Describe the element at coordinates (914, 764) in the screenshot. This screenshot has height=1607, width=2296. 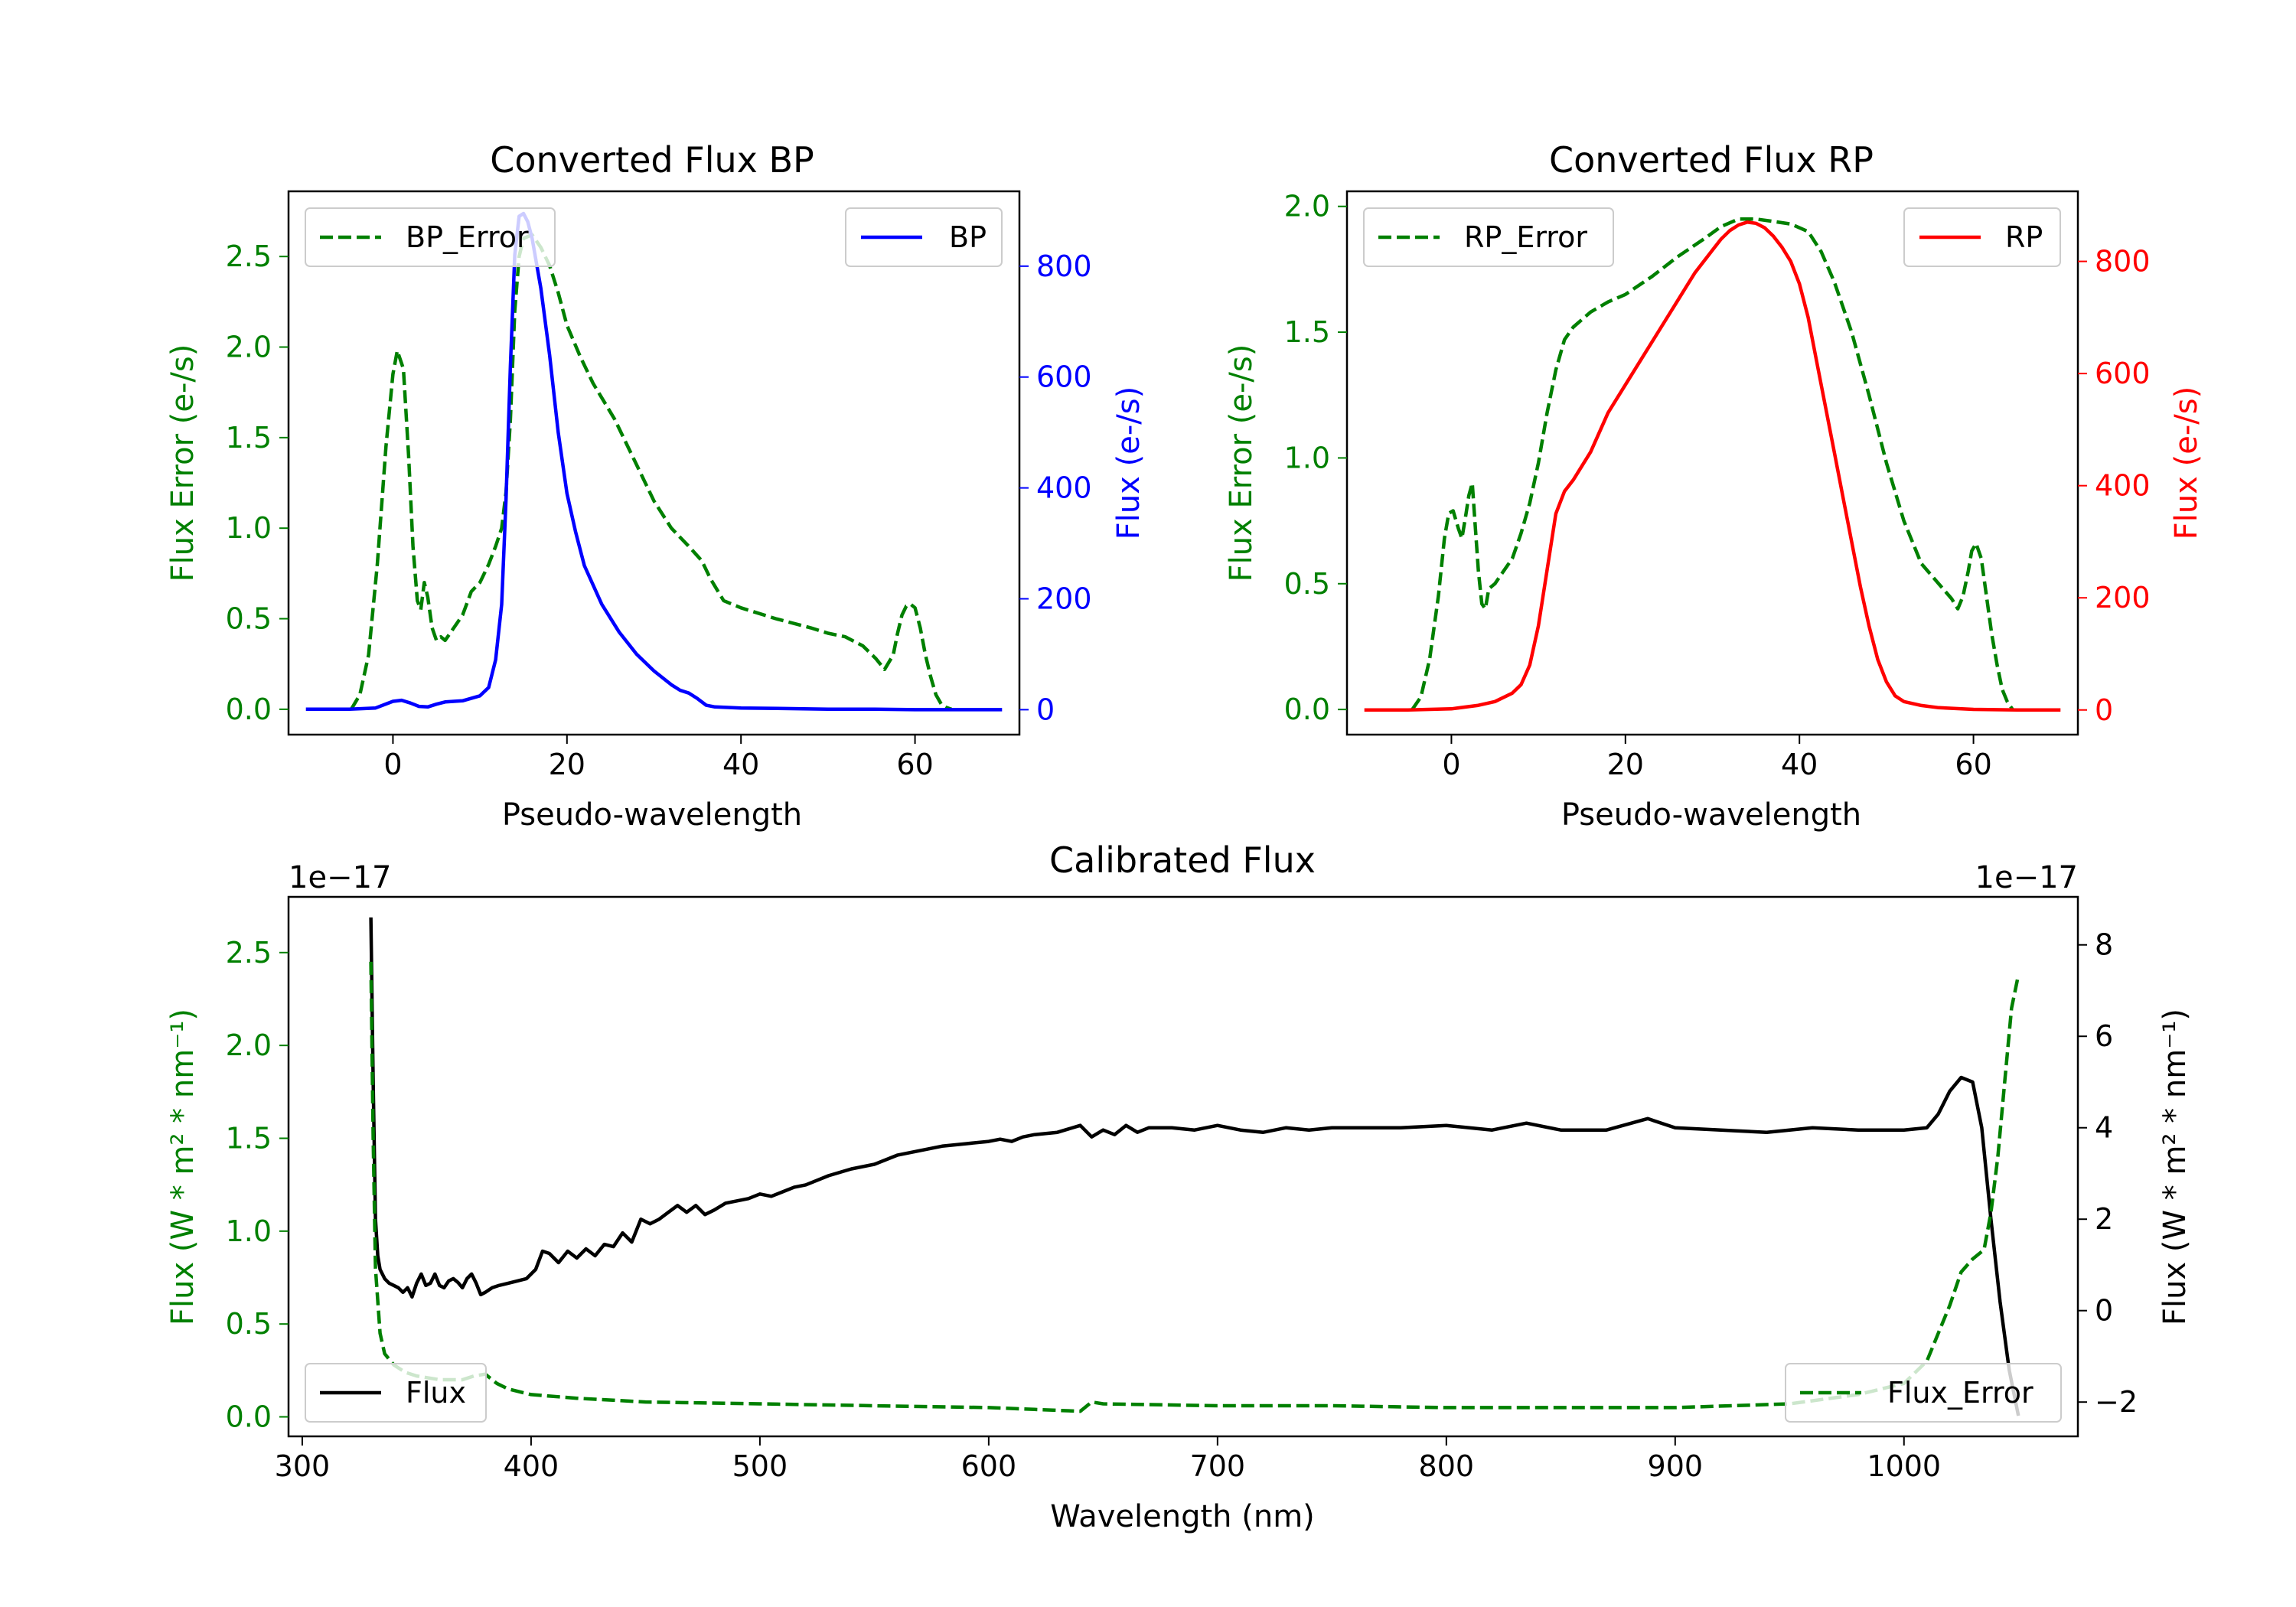
I see `bp-x-tick-label: 60` at that location.